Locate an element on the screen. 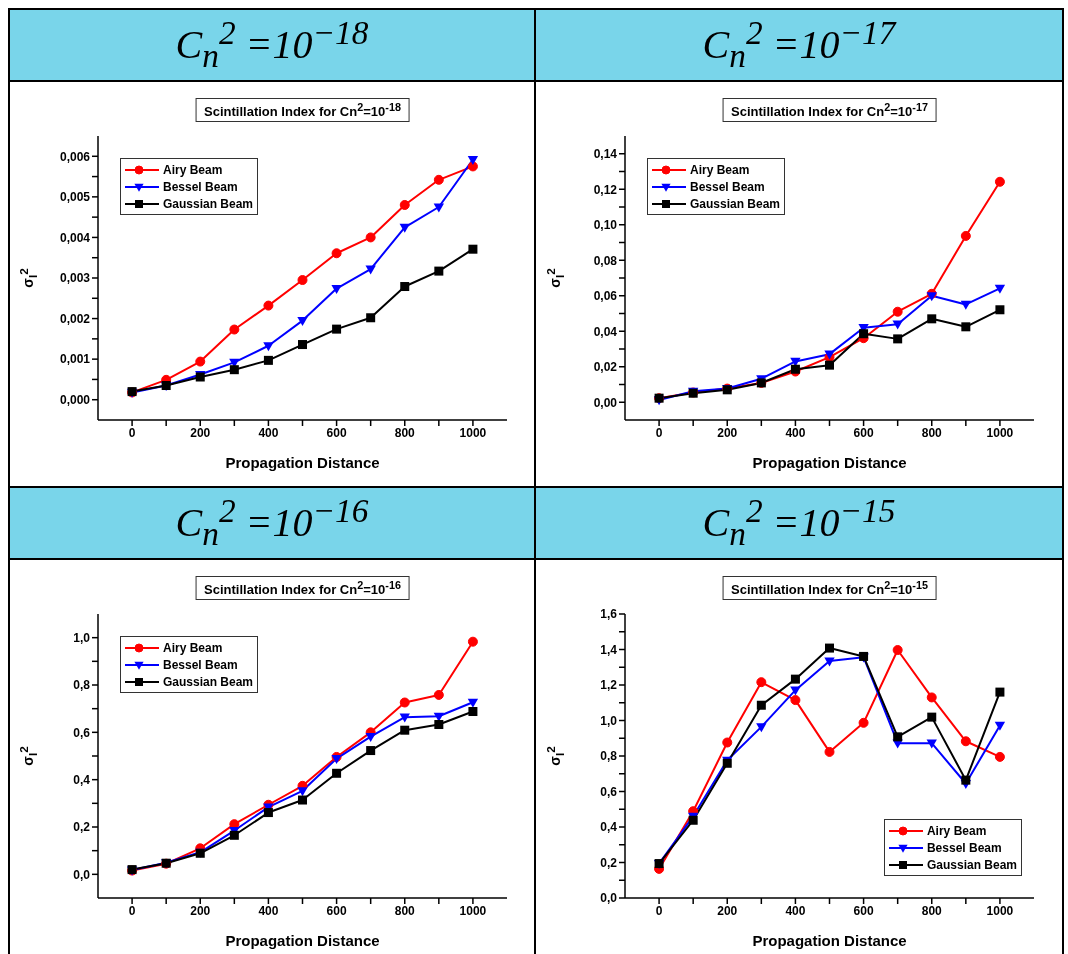 This screenshot has width=1068, height=954. y-tick-label: 0,06 is located at coordinates (605, 296).